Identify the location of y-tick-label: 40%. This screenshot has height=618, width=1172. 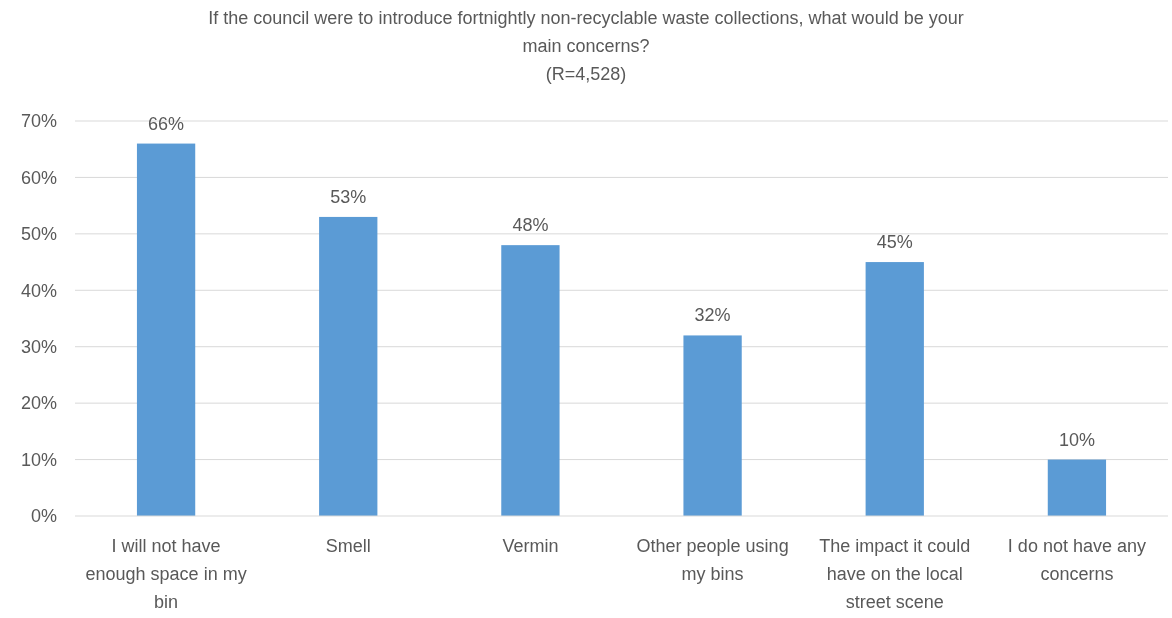
(38, 290).